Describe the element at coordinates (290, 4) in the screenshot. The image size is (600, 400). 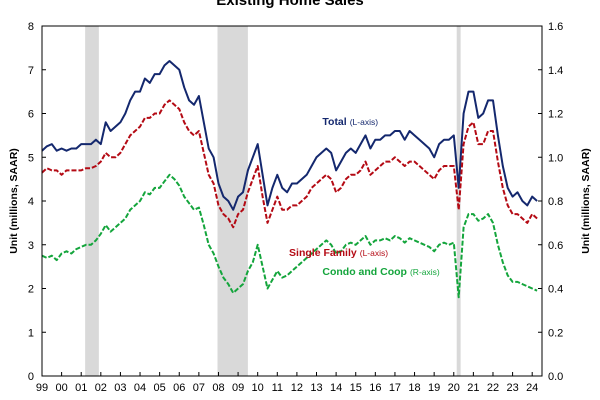
I see `chart-title: Existing Home Sales` at that location.